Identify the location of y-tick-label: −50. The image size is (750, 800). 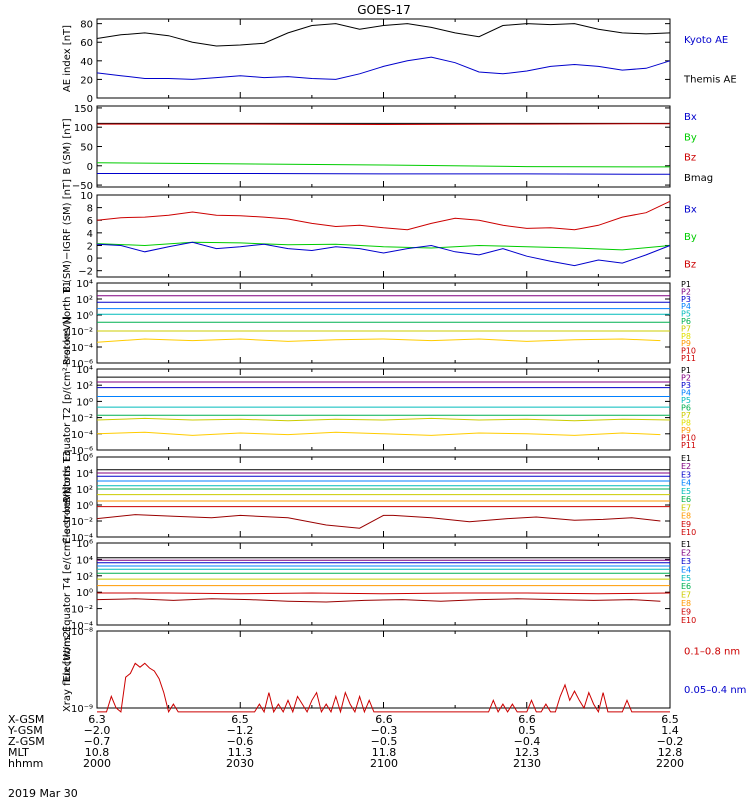
(82, 186).